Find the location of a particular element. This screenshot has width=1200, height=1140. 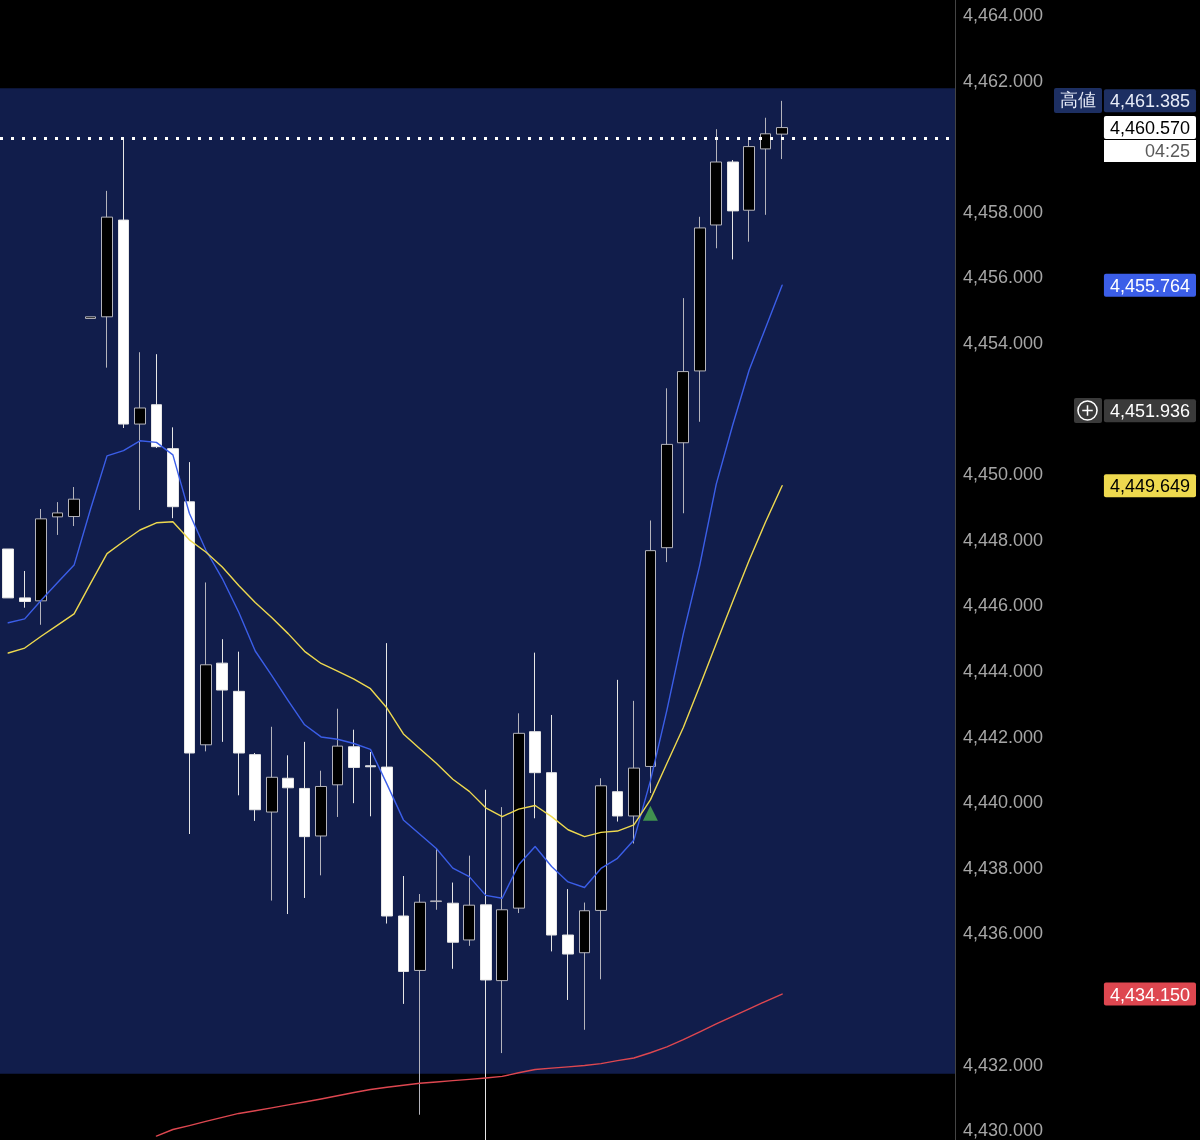

y2-tick-label: 4,451.936 is located at coordinates (1149, 411).